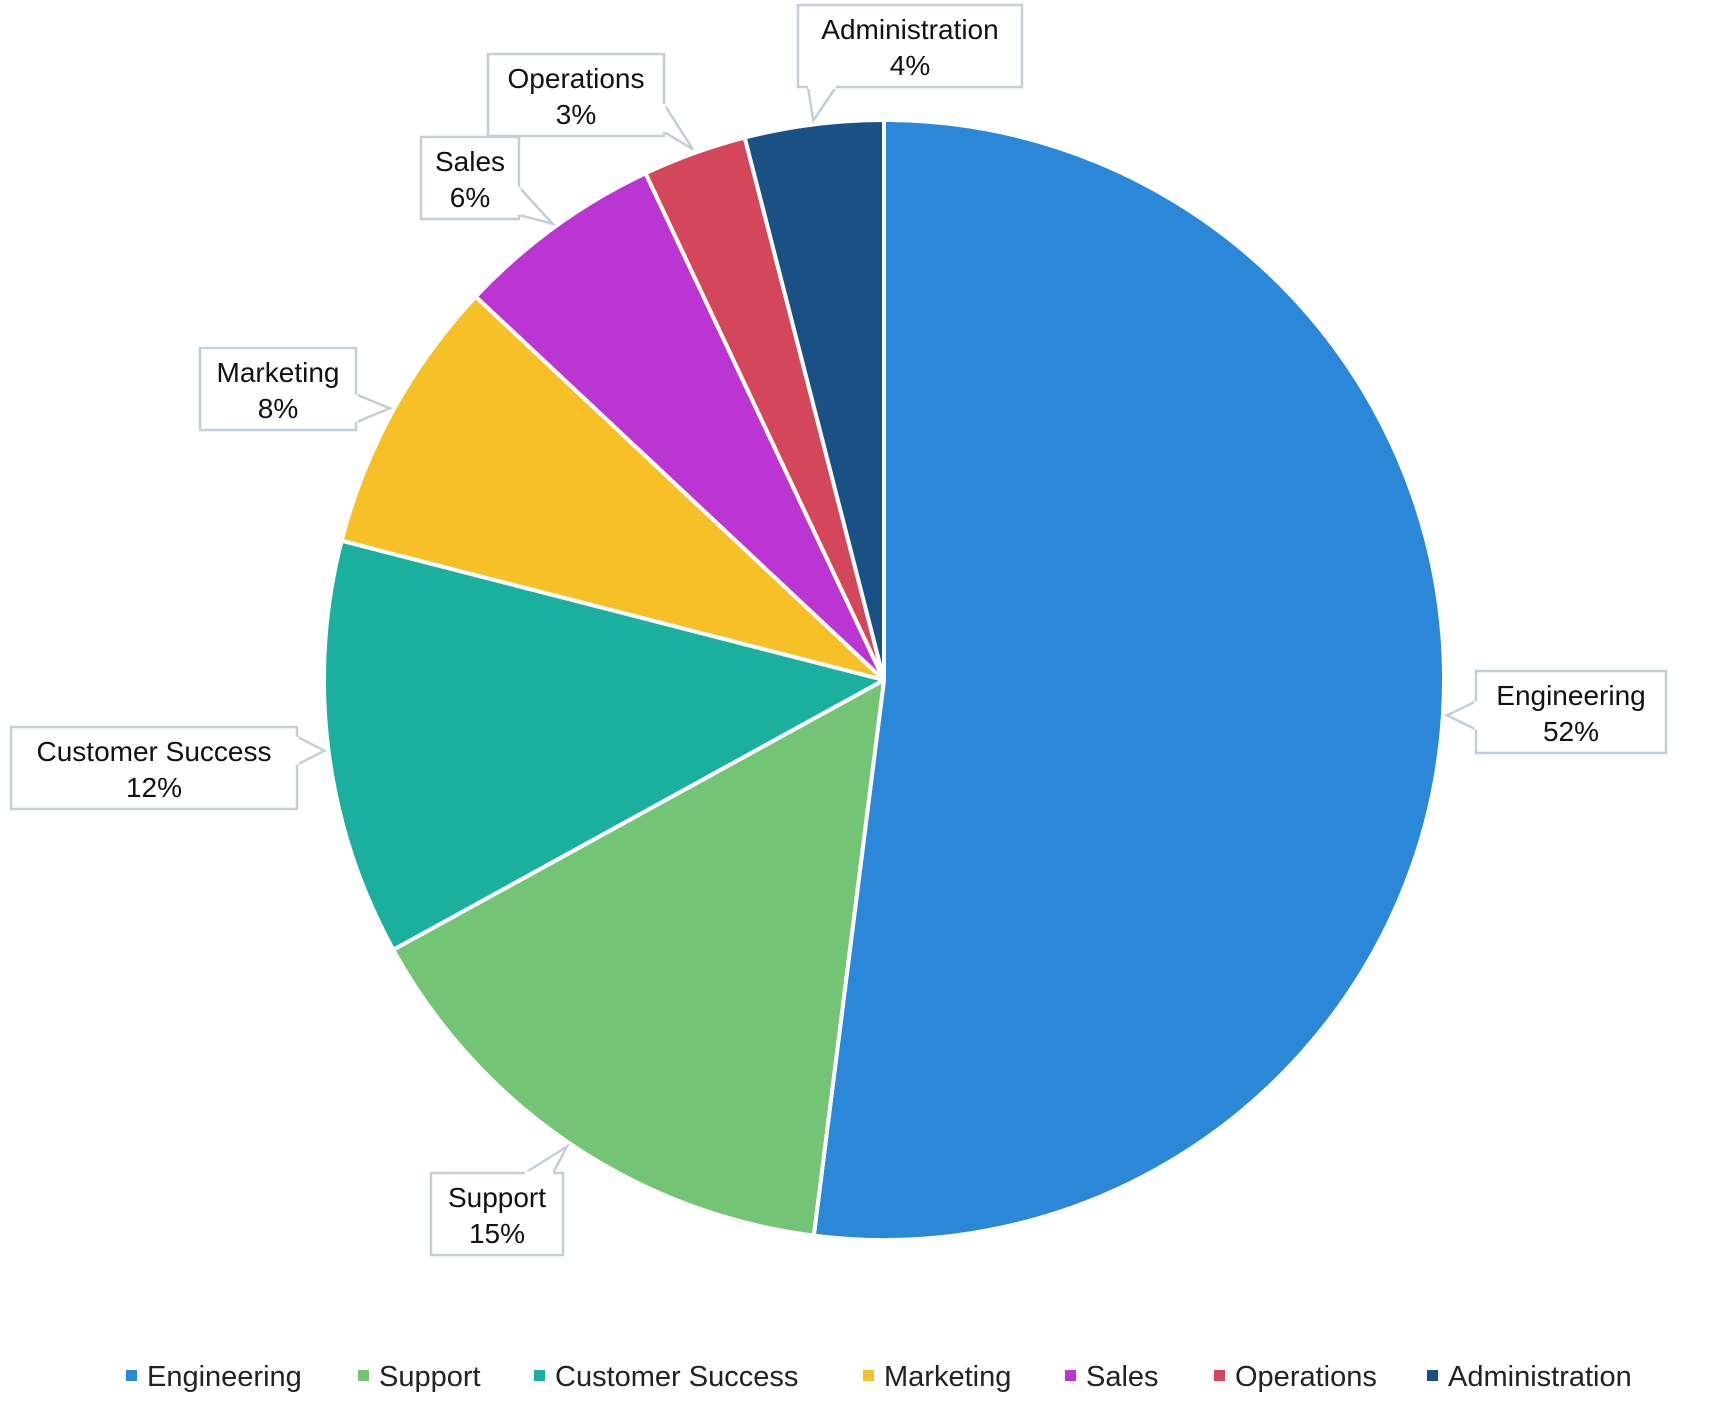  I want to click on data-label-name: Administration, so click(909, 29).